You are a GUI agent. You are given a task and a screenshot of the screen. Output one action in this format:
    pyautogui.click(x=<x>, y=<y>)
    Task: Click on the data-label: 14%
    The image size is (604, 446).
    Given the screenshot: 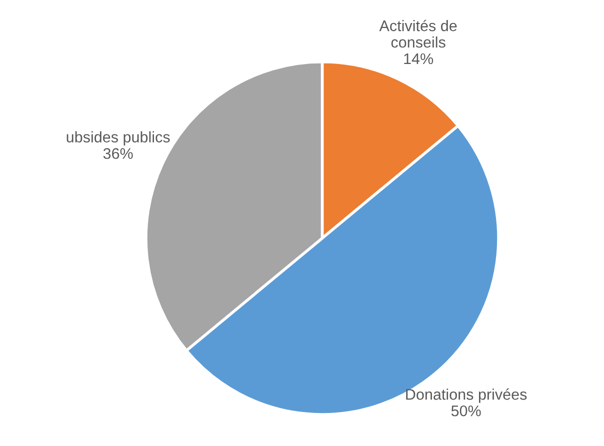 What is the action you would take?
    pyautogui.click(x=419, y=58)
    